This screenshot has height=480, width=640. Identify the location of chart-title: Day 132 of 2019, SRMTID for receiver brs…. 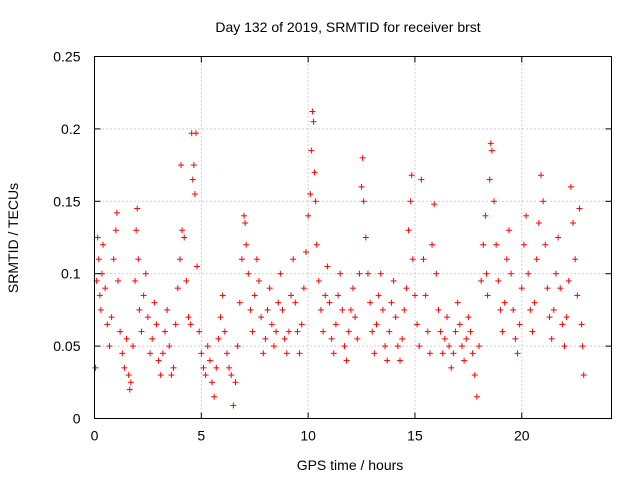
(347, 27).